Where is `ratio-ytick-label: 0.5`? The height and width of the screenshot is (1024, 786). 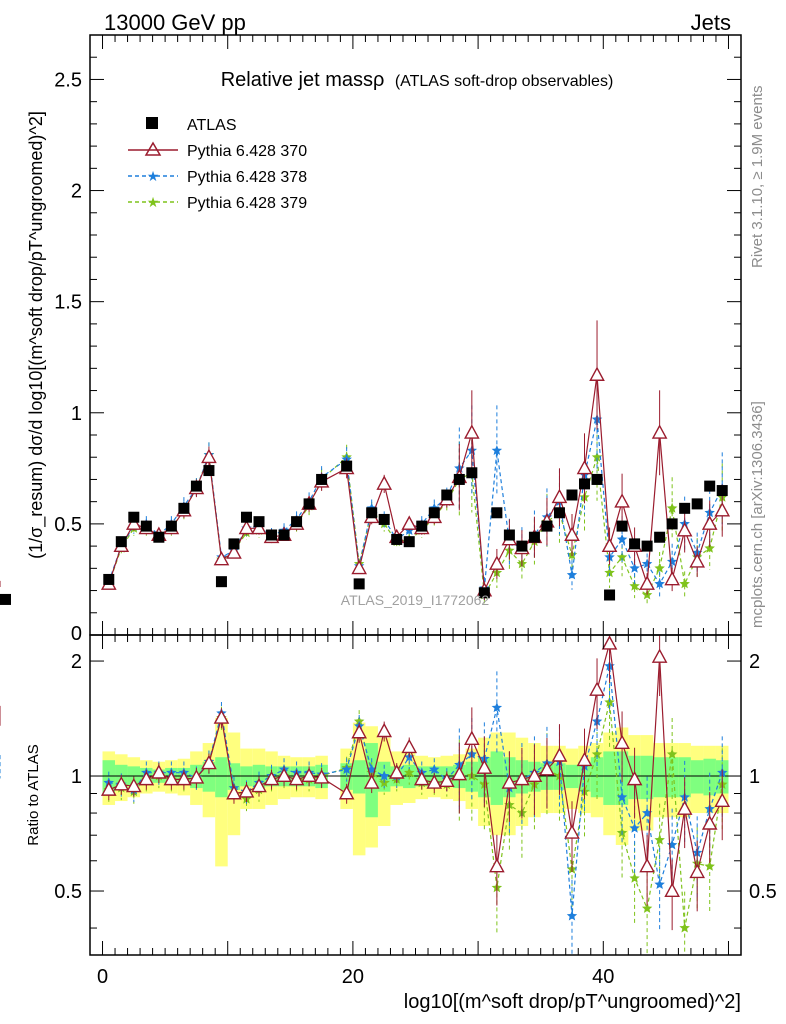 ratio-ytick-label: 0.5 is located at coordinates (68, 892).